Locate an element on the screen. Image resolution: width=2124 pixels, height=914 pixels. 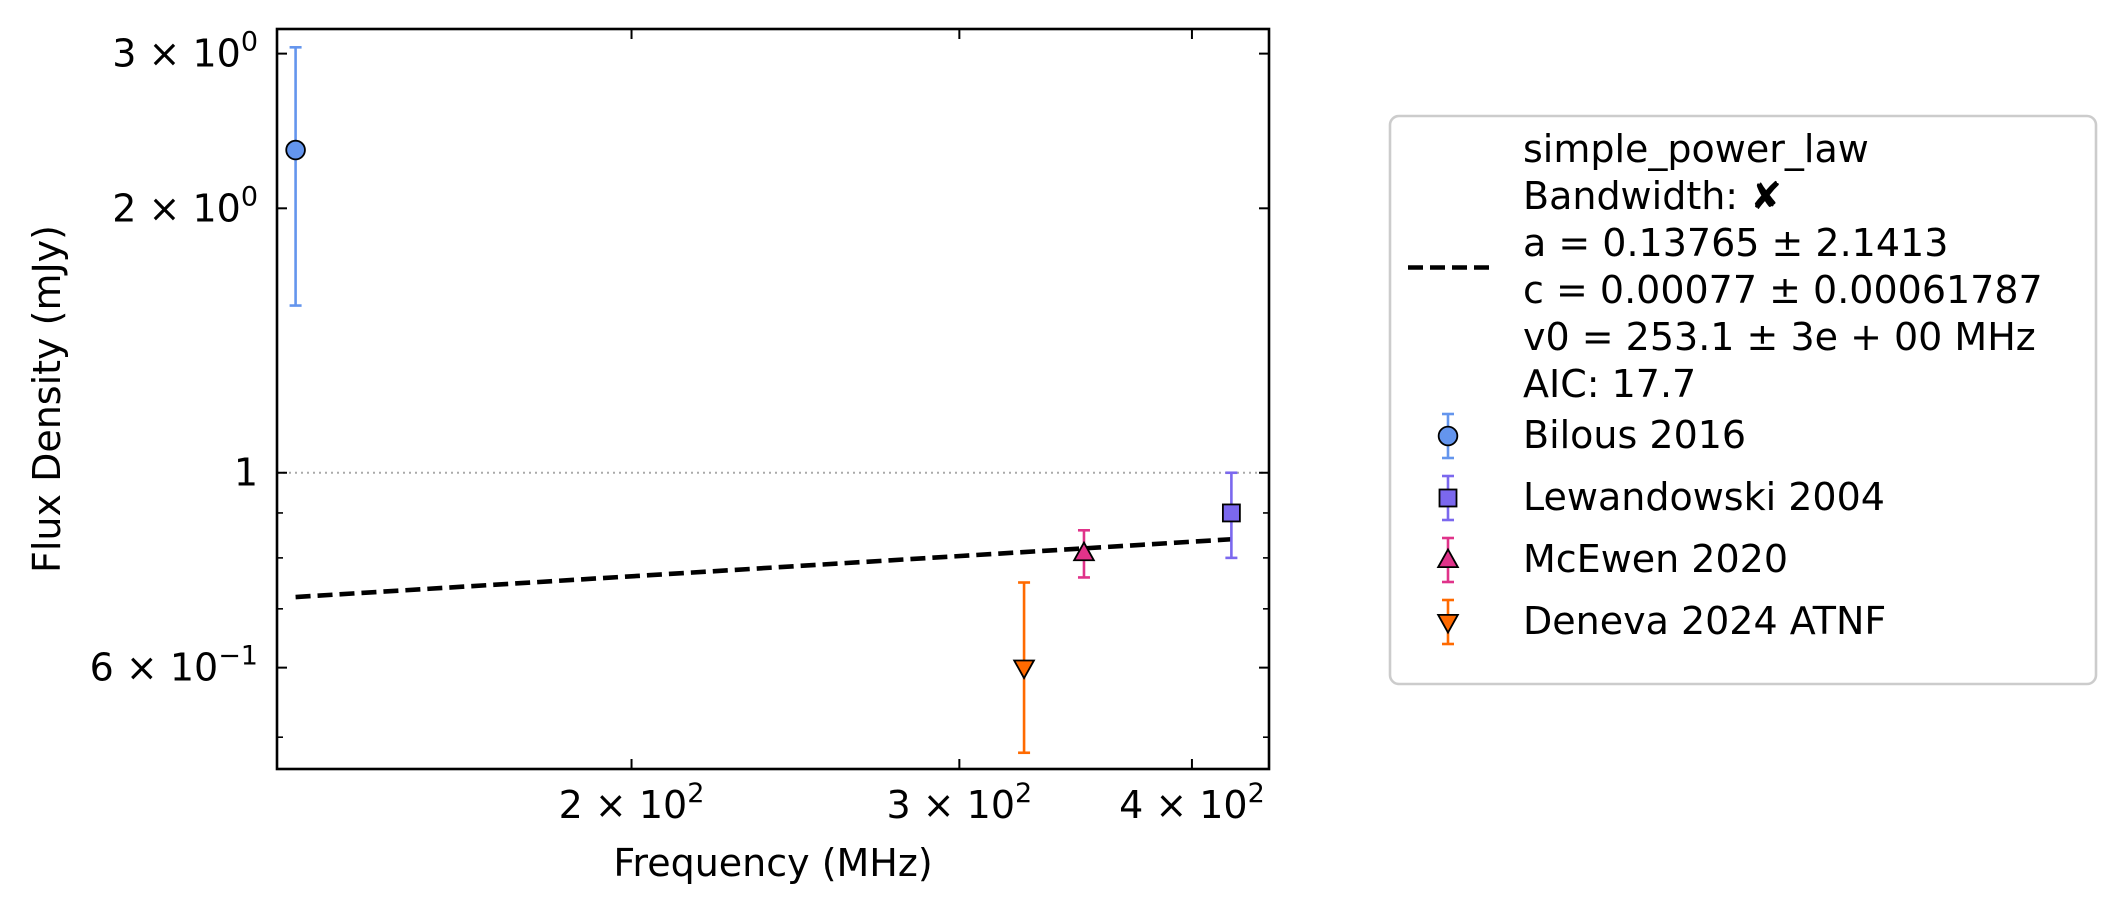
y-axis-label: Flux Density (mJy) is located at coordinates (47, 399).